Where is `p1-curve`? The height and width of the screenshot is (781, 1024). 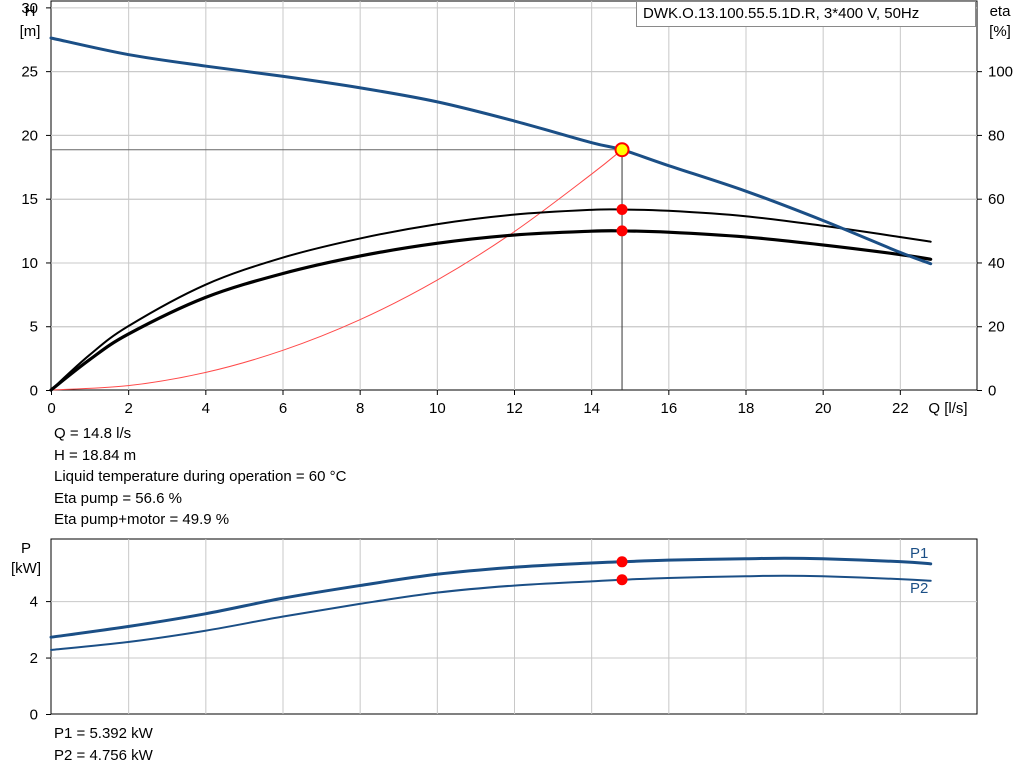
p1-curve is located at coordinates (491, 597).